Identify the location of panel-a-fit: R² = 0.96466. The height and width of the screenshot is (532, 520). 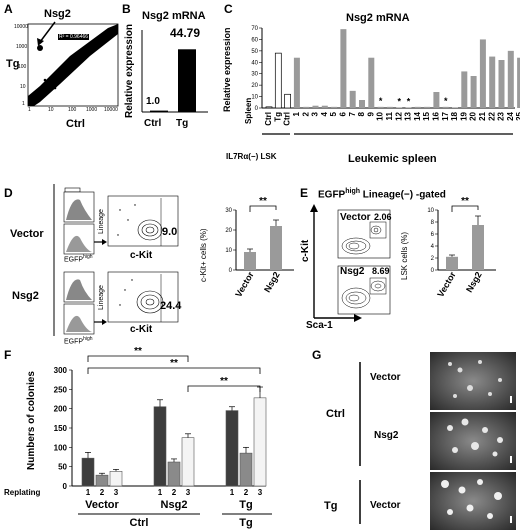
(74, 37).